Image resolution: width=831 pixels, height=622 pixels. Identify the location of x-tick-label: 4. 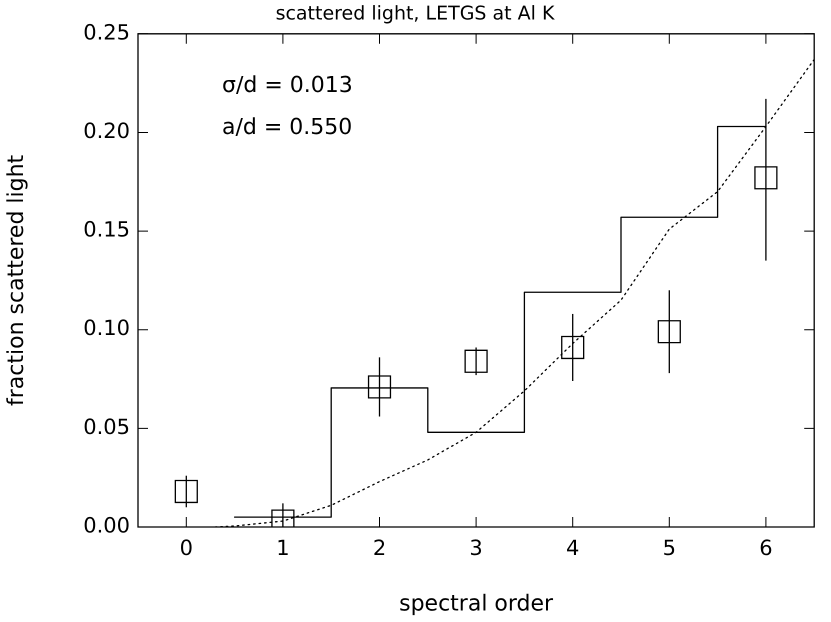
(573, 548).